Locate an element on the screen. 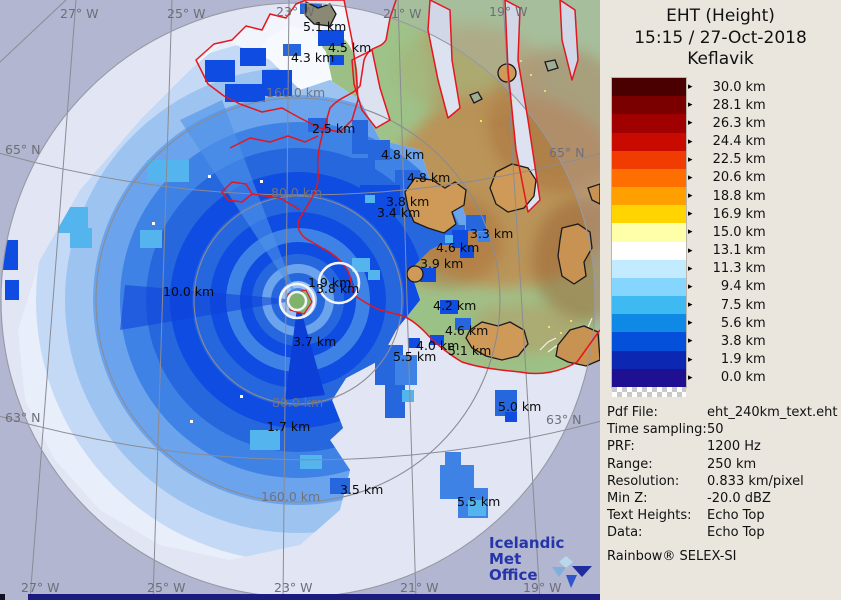 This screenshot has width=841, height=600. color-scale-entry: ▸ 18.8 km is located at coordinates (727, 196).